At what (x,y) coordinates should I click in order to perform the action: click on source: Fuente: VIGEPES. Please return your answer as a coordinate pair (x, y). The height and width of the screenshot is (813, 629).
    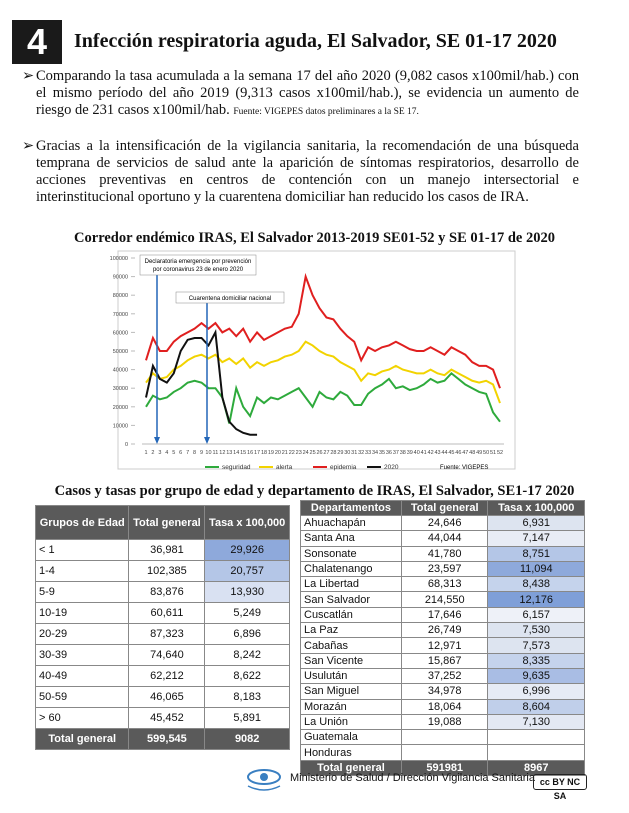
    Looking at the image, I should click on (464, 468).